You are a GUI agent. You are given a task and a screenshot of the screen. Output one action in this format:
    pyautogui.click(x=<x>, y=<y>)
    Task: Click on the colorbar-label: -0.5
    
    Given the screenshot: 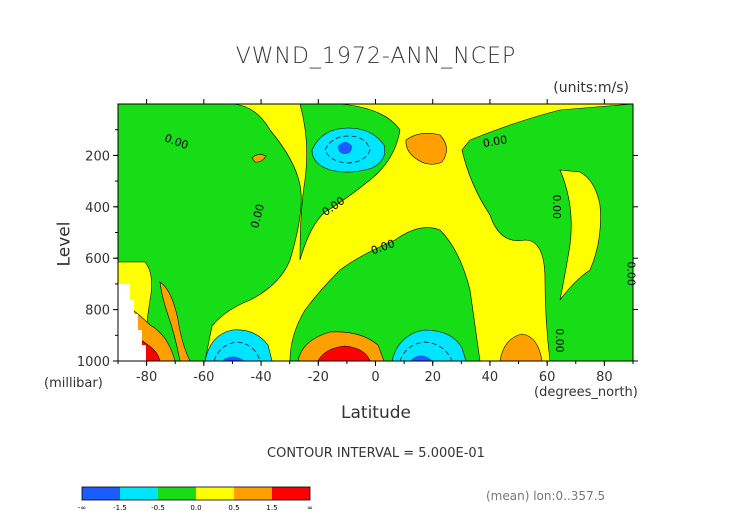 What is the action you would take?
    pyautogui.click(x=158, y=508)
    